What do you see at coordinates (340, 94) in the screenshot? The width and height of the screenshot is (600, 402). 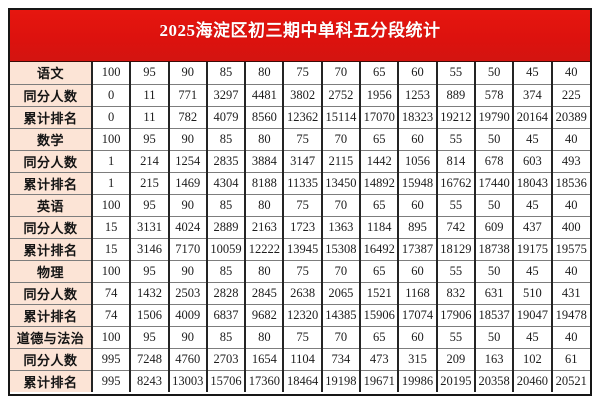 I see `data-cell: 2752` at bounding box center [340, 94].